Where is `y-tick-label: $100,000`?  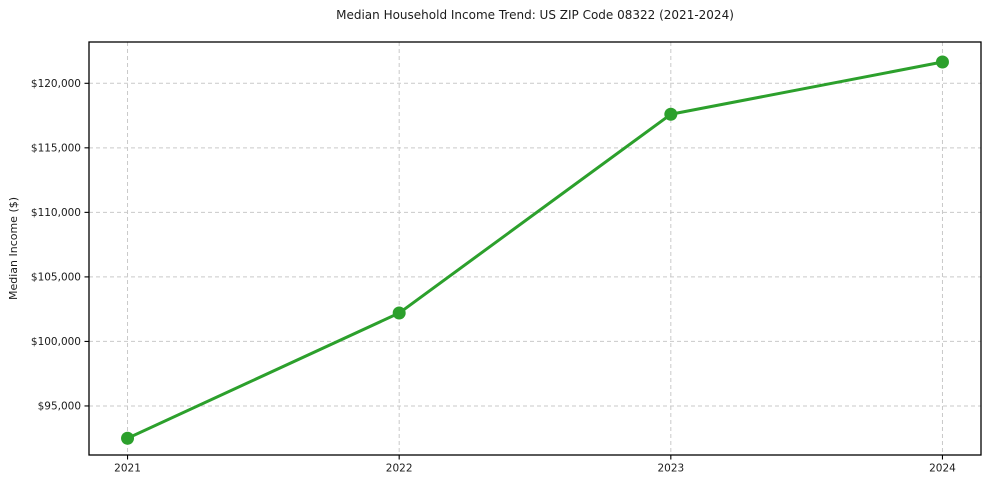
y-tick-label: $100,000 is located at coordinates (56, 342).